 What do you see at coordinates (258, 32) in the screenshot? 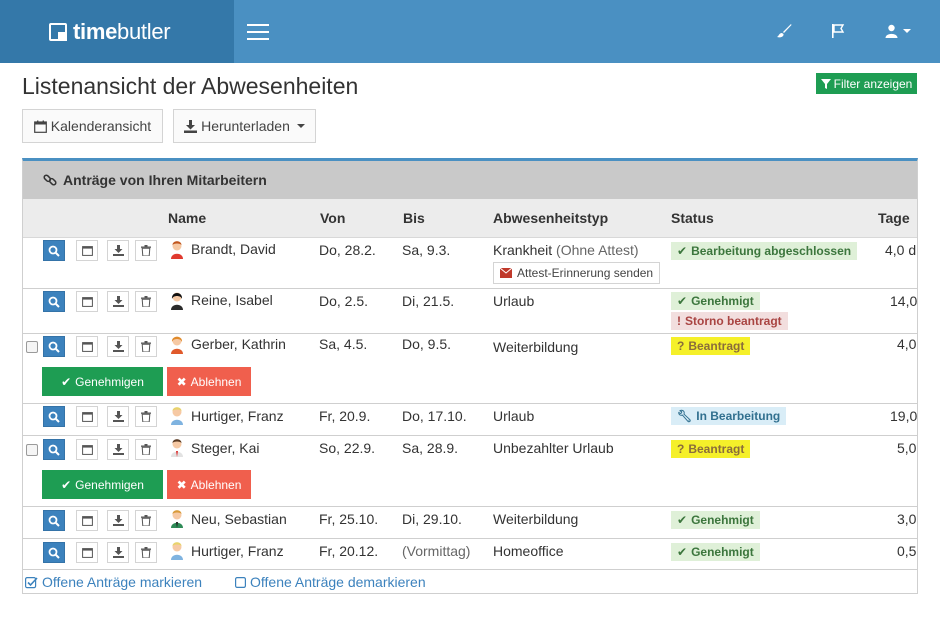
I see `menu-toggle-button` at bounding box center [258, 32].